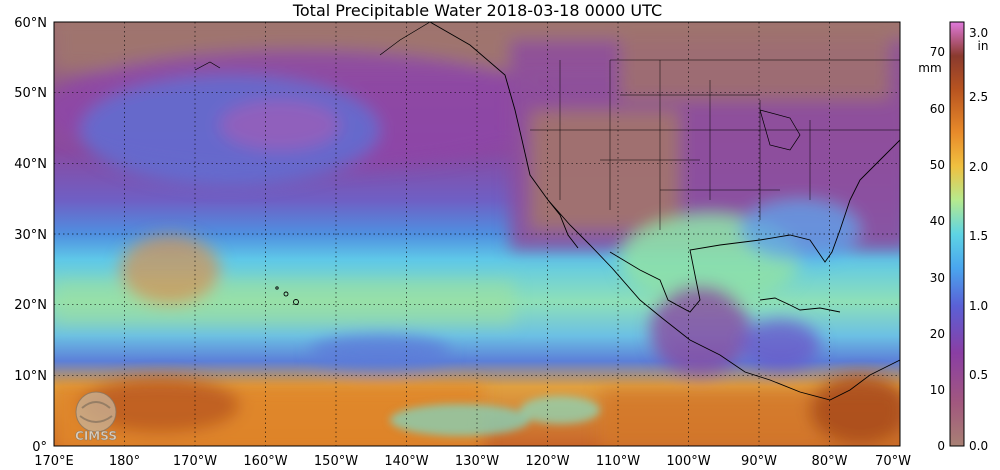  Describe the element at coordinates (30, 93) in the screenshot. I see `lat-label: 50°N` at that location.